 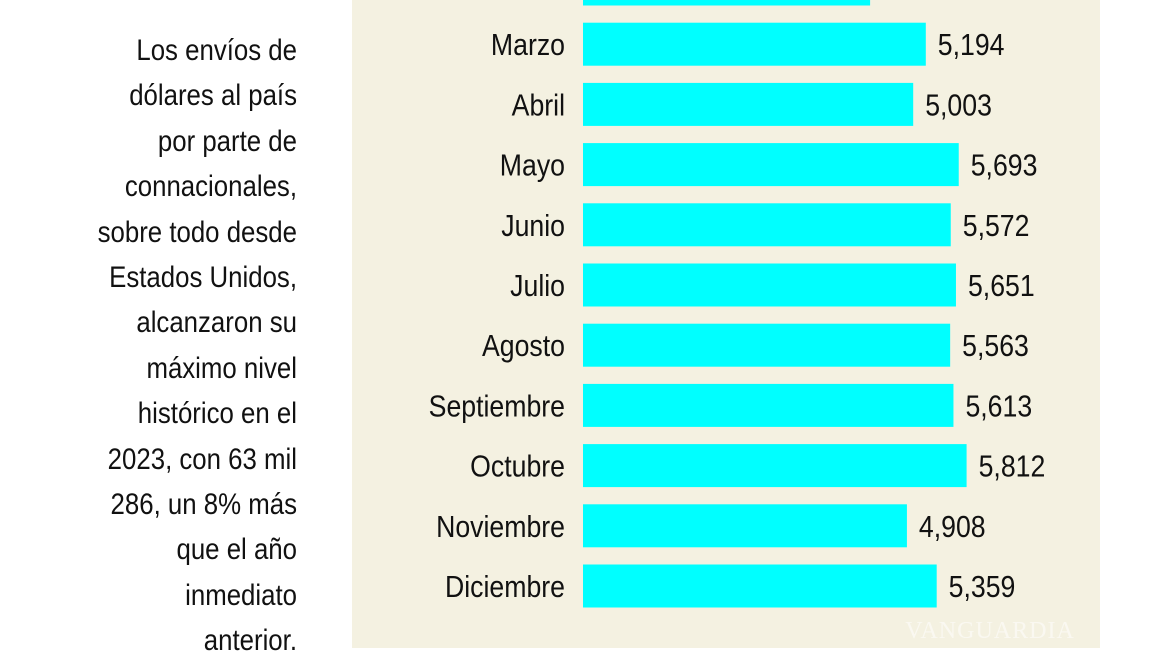 What do you see at coordinates (996, 226) in the screenshot?
I see `value-label: 5,572` at bounding box center [996, 226].